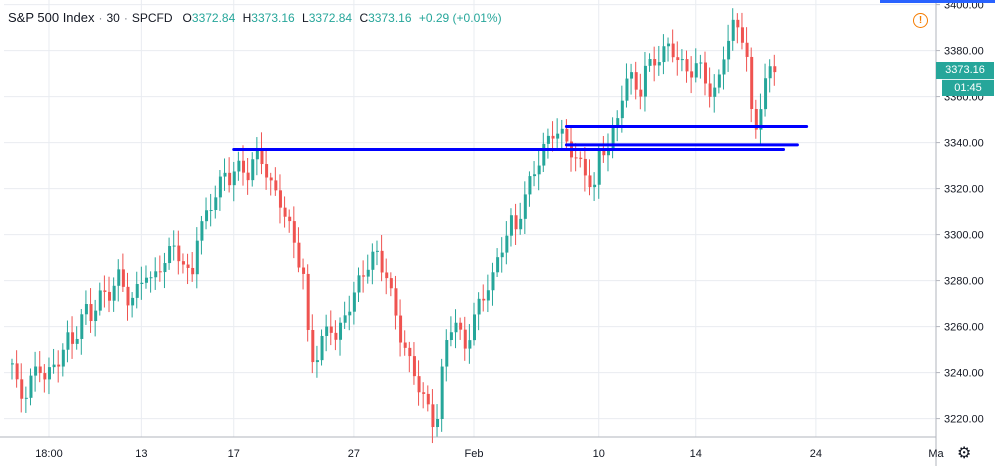  I want to click on y-tick-label: 3300.00, so click(964, 236).